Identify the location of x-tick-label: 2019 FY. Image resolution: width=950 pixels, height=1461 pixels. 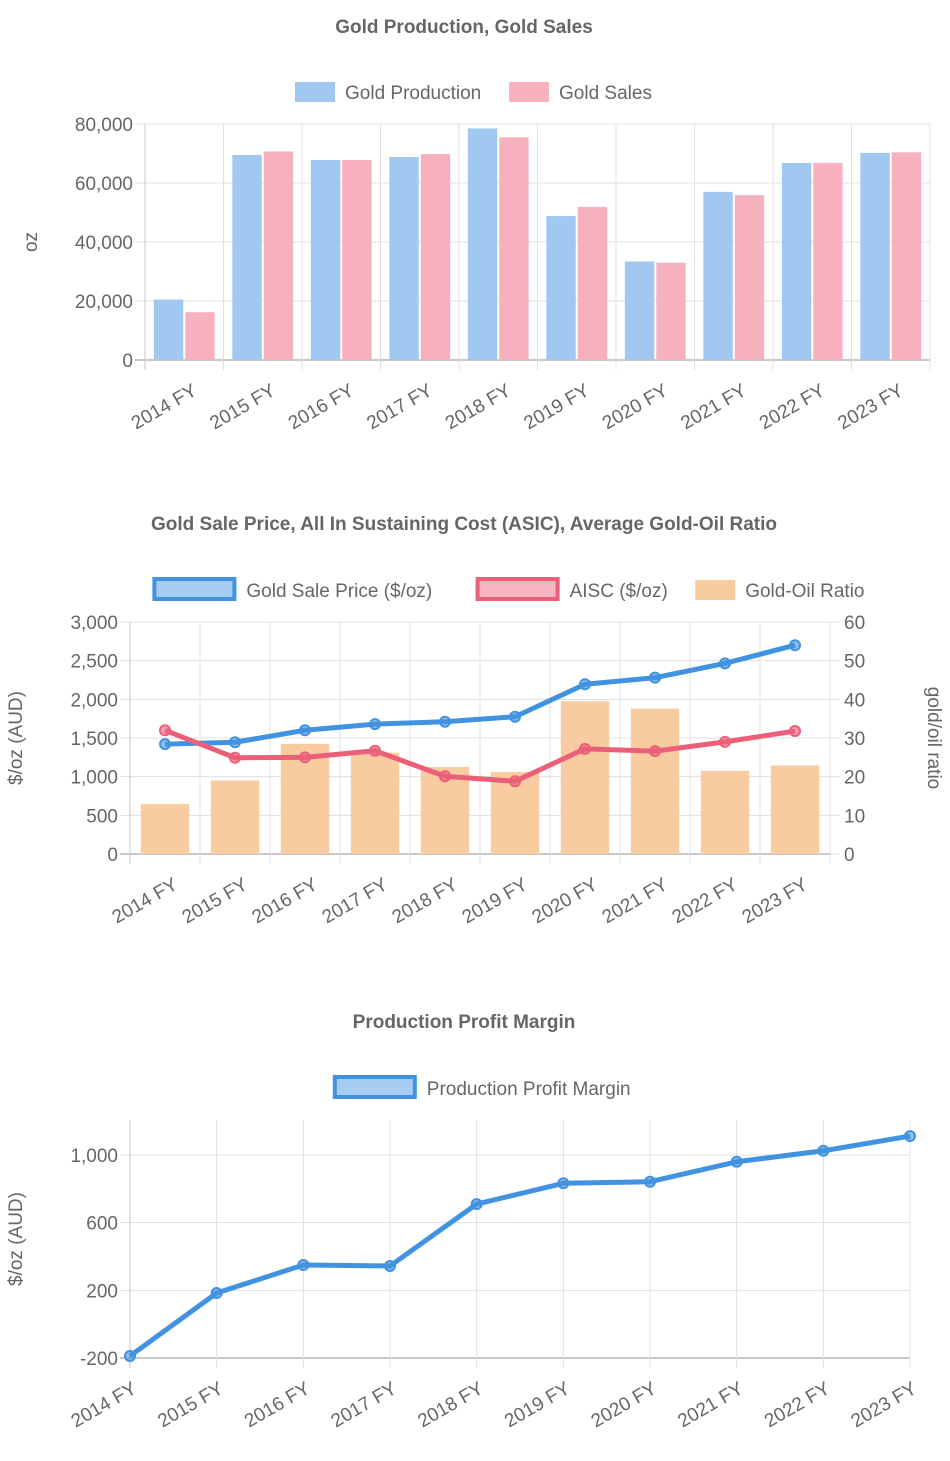
(557, 407).